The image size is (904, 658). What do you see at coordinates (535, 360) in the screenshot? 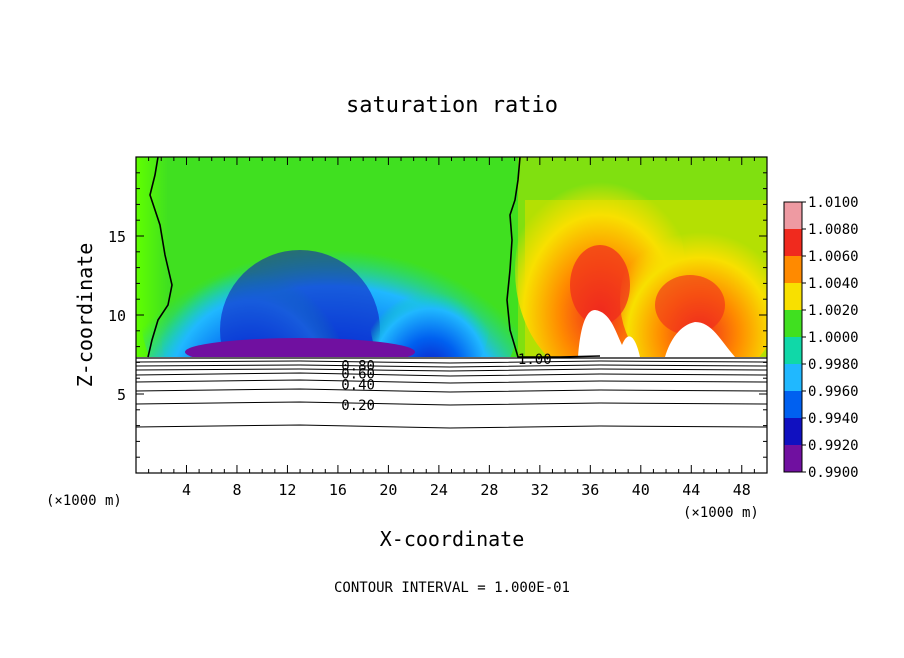
I see `contour-label: 1.00` at bounding box center [535, 360].